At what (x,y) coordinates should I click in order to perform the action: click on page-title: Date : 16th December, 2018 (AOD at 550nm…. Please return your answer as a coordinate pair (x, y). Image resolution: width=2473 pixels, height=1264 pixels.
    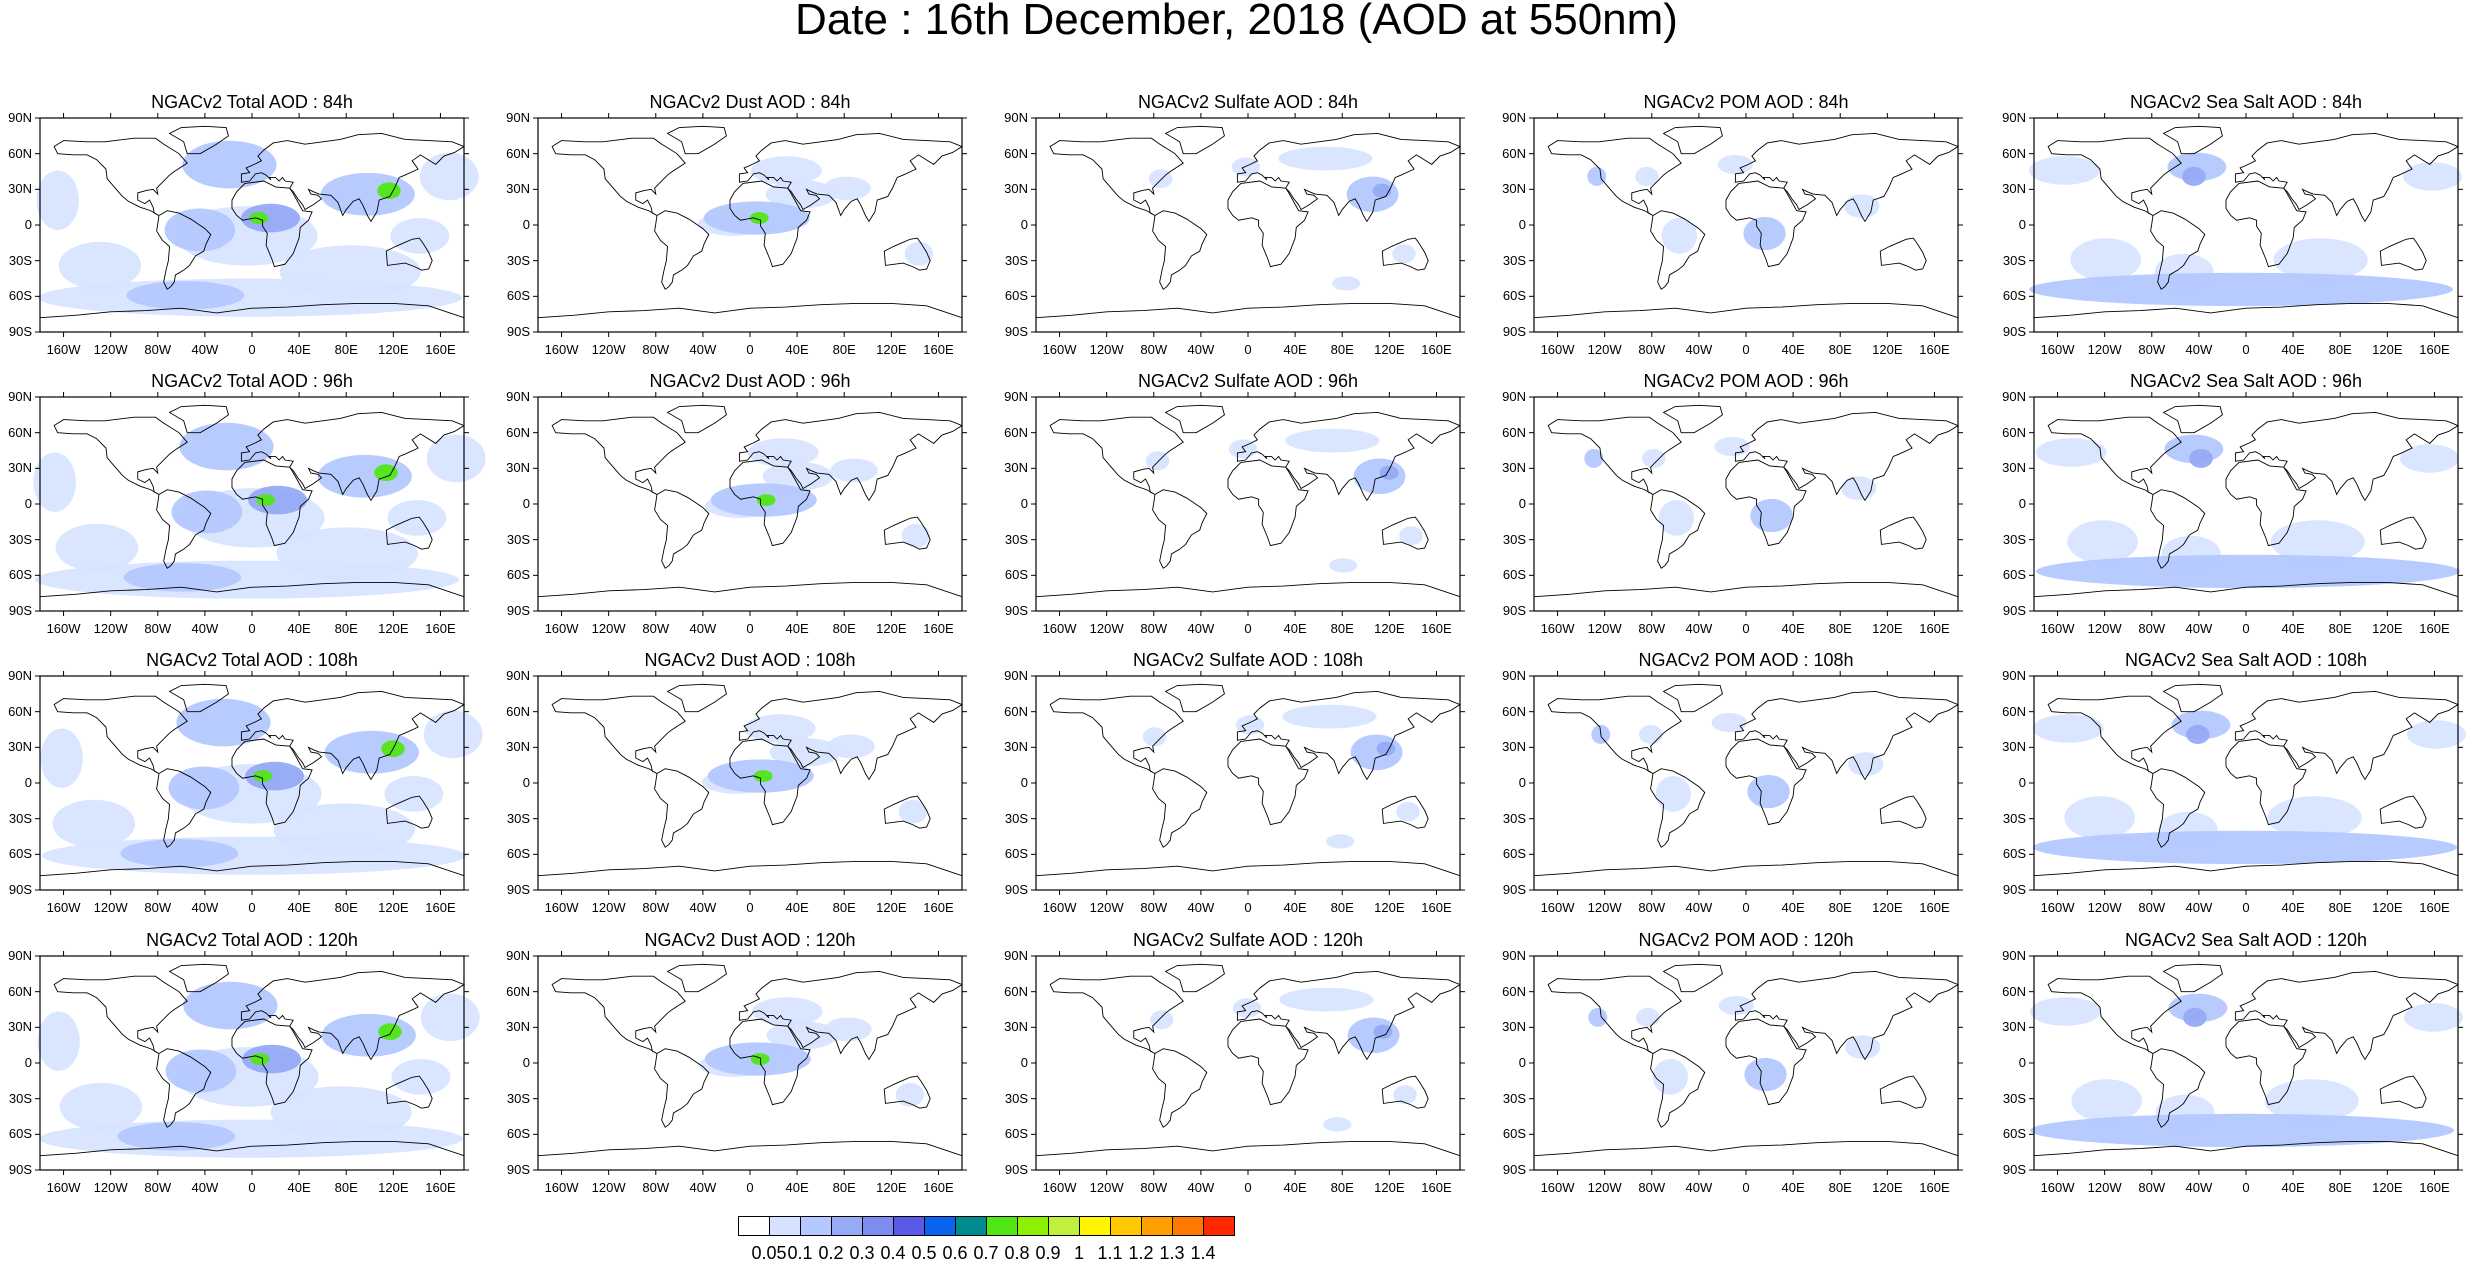
    Looking at the image, I should click on (1236, 22).